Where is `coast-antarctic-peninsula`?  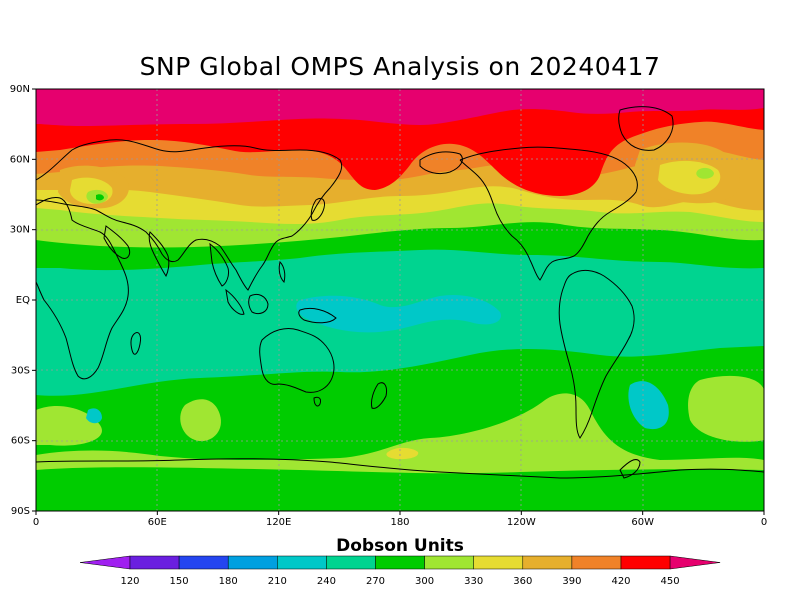
coast-antarctic-peninsula is located at coordinates (630, 469).